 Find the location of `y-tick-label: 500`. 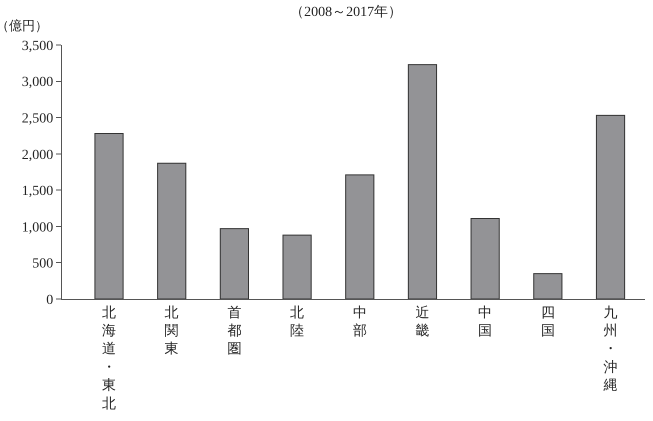

y-tick-label: 500 is located at coordinates (43, 264).